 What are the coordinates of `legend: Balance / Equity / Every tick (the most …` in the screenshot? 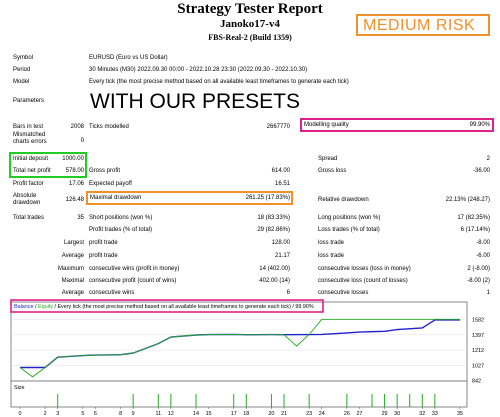 It's located at (164, 307).